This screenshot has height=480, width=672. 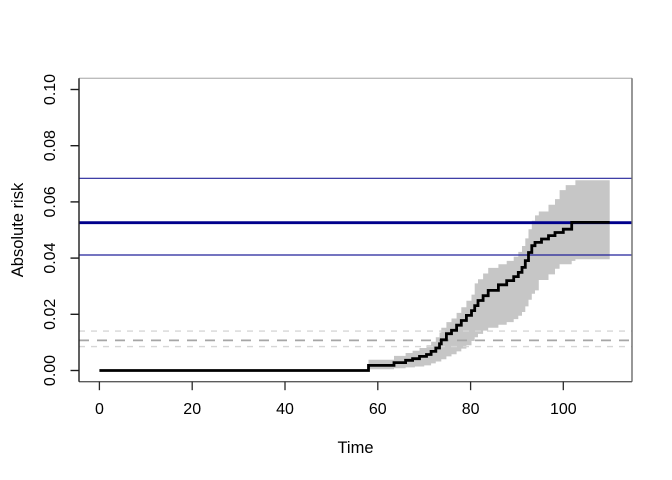 What do you see at coordinates (563, 409) in the screenshot?
I see `x-tick-label: 100` at bounding box center [563, 409].